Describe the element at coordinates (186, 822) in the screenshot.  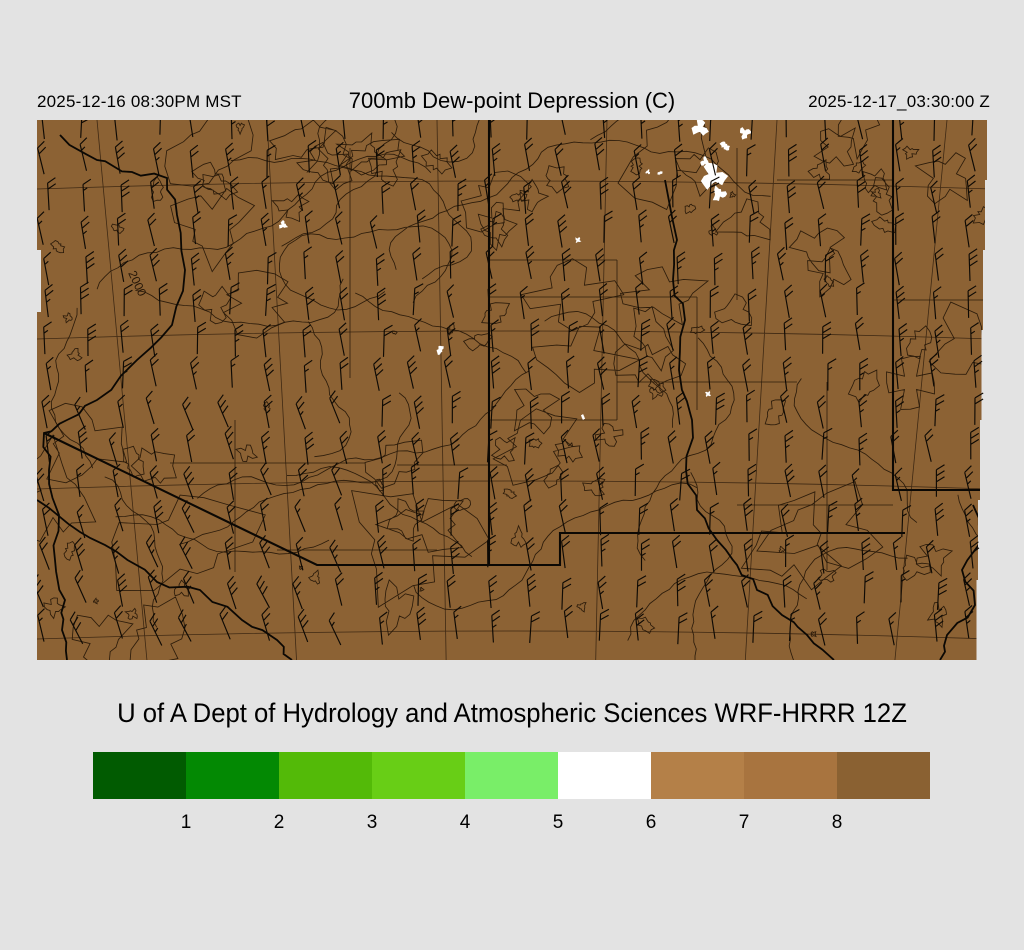
I see `colorbar-tick: 1` at that location.